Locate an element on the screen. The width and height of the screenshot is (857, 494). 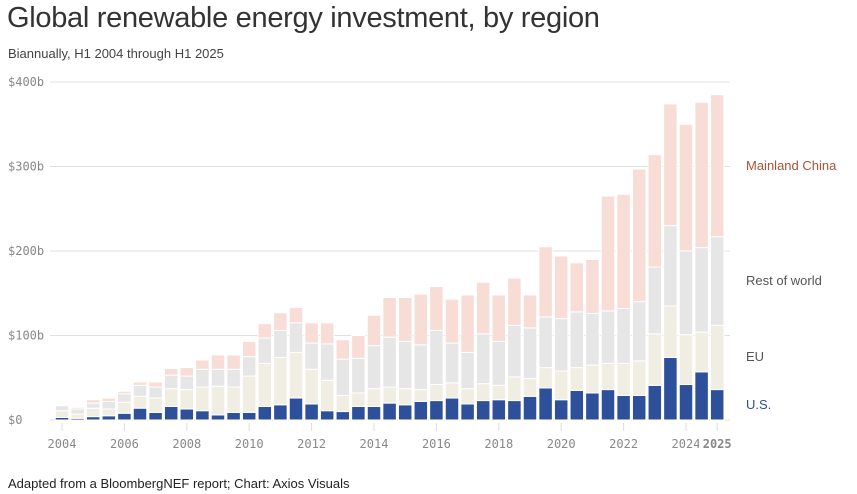
x-tick-label: 2010 is located at coordinates (249, 444).